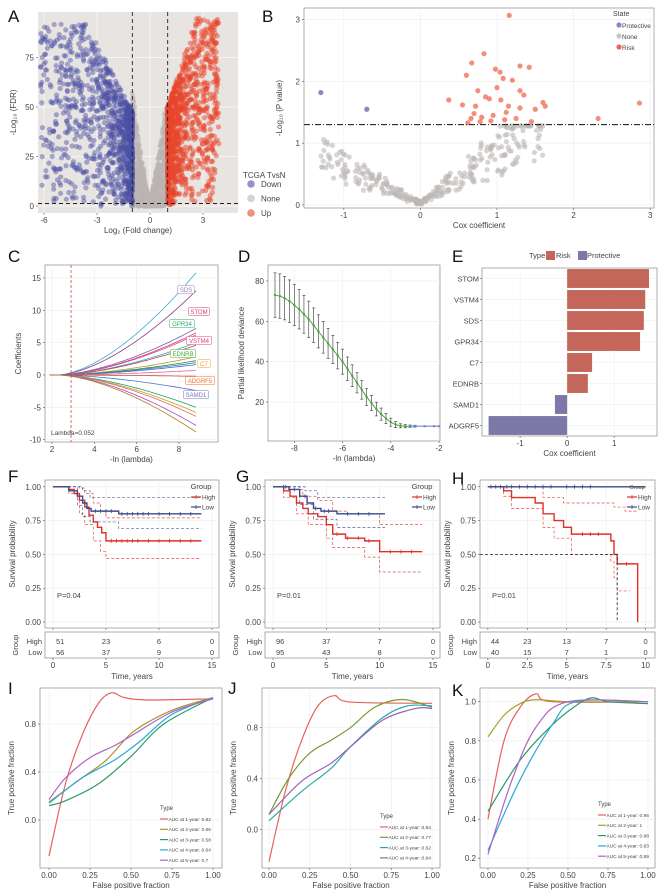  I want to click on y-axis-label: Survival probability, so click(12, 553).